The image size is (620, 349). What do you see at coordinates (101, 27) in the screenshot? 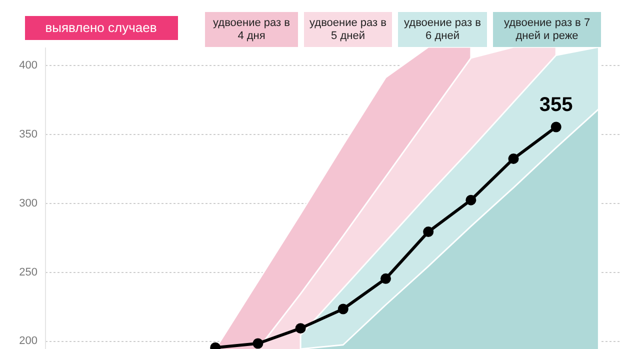
I see `y-axis-title: выявлено случаев` at bounding box center [101, 27].